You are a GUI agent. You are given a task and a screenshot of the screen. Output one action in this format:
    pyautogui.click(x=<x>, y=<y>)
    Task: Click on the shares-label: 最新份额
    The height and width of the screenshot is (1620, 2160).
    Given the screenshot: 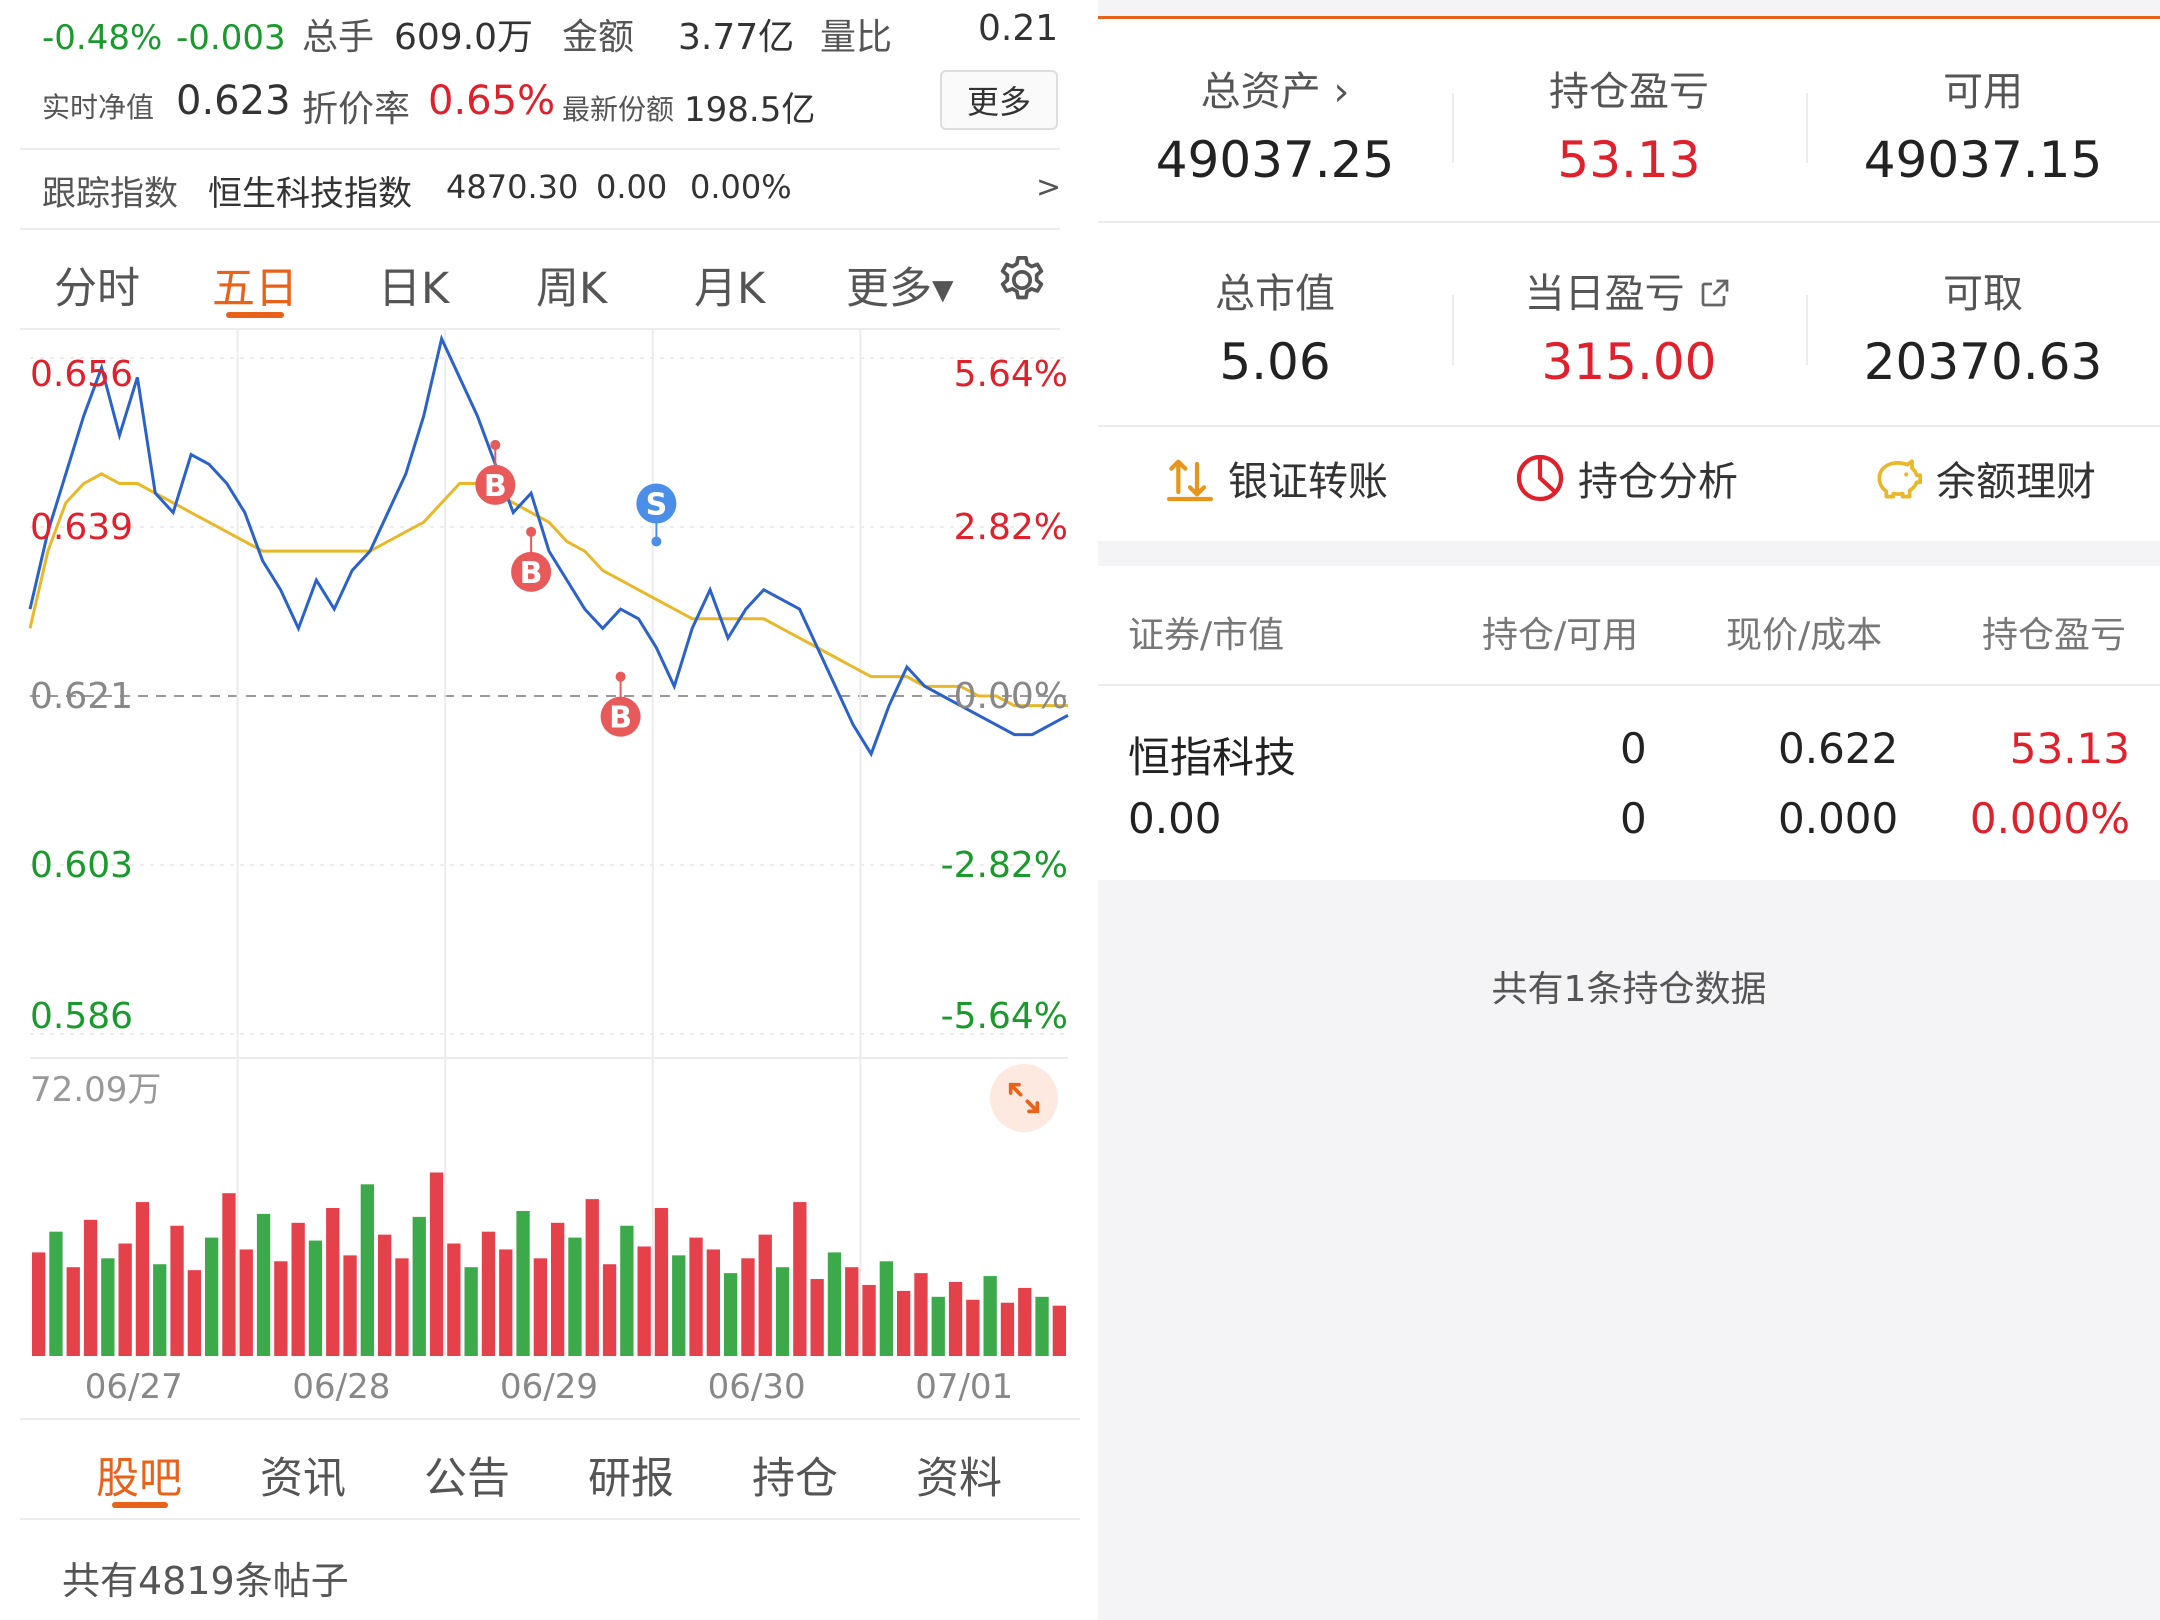 What is the action you would take?
    pyautogui.click(x=618, y=109)
    